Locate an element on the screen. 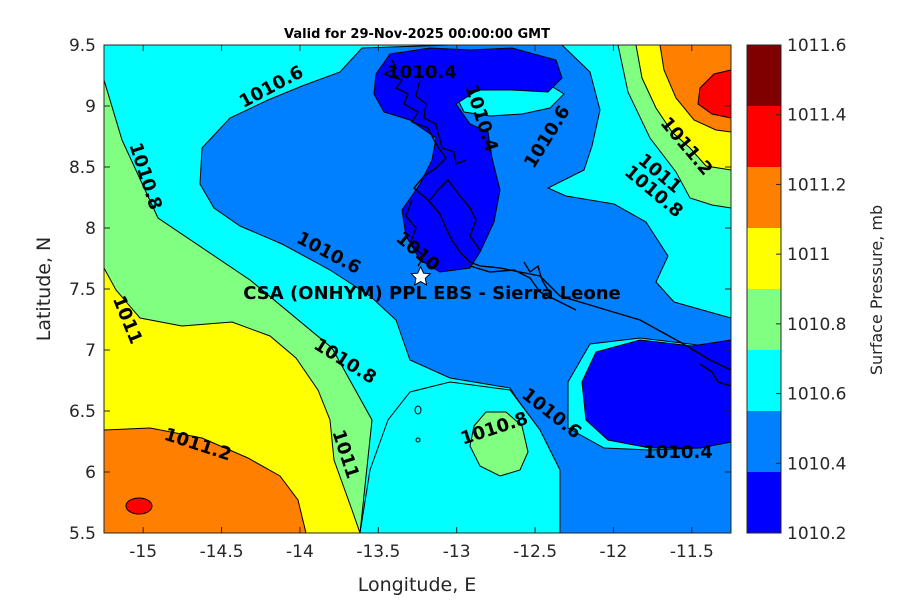 This screenshot has width=900, height=600. map-title: Valid for 29-Nov-2025 00:00:00 GMT is located at coordinates (417, 34).